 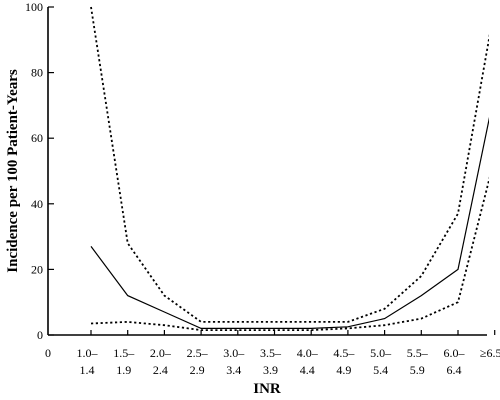 I want to click on x-tick-label-second-line: 2.4, so click(x=160, y=370).